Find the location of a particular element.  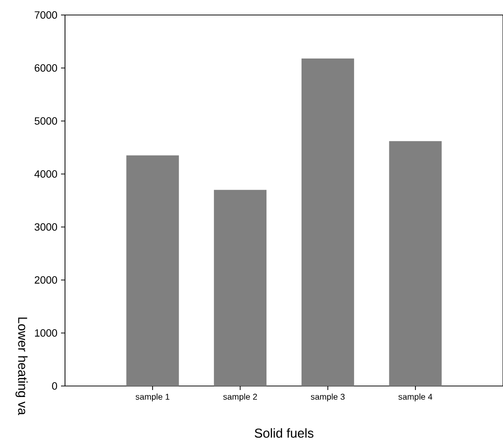

y-tick-label: 5000 is located at coordinates (46, 121).